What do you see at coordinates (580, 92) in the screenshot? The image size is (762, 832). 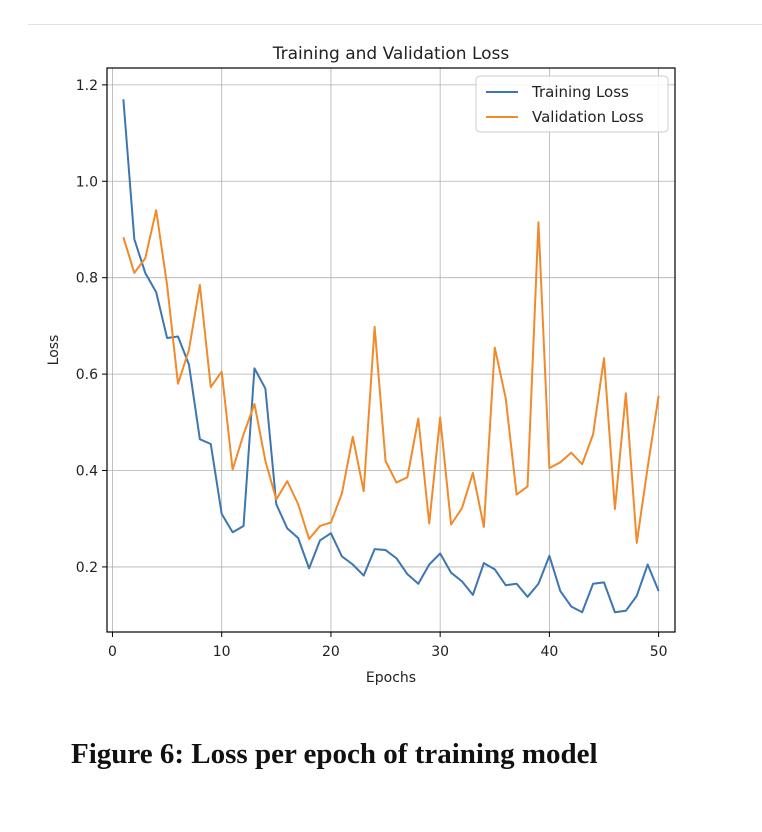 I see `legend-label-training-loss: Training Loss` at bounding box center [580, 92].